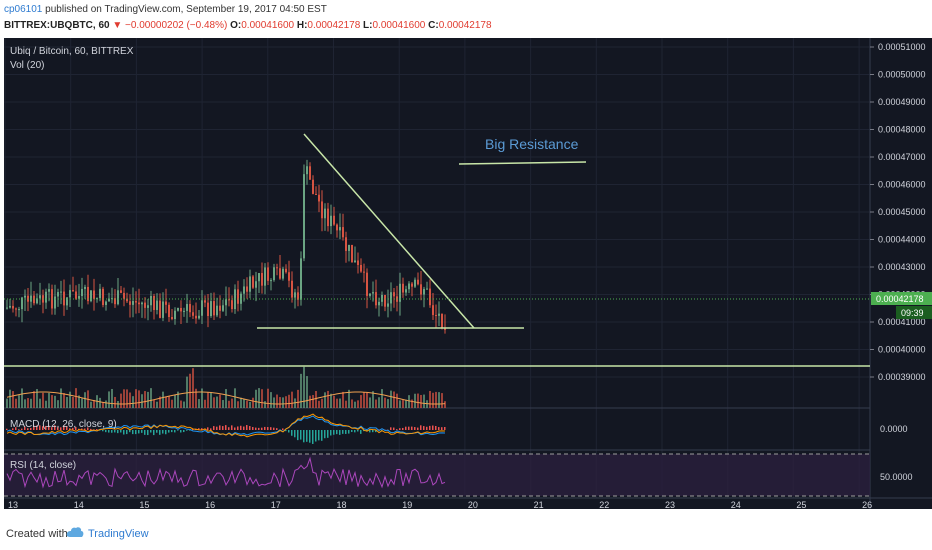 This screenshot has width=932, height=550. I want to click on tradingview-brand: TradingView, so click(118, 534).